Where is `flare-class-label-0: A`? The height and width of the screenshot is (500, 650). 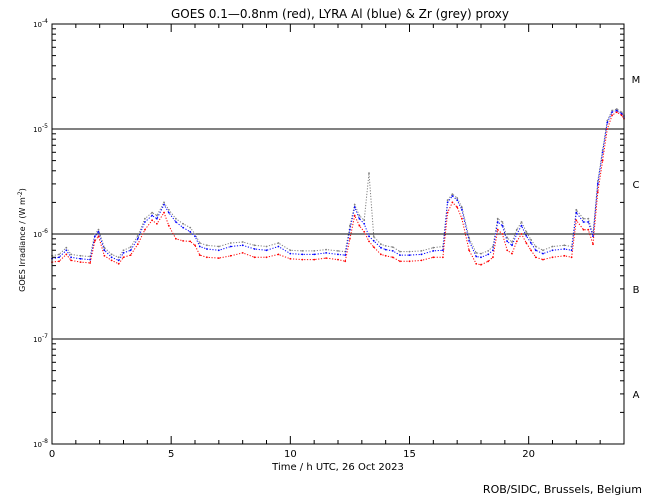
flare-class-label-0: A is located at coordinates (636, 395).